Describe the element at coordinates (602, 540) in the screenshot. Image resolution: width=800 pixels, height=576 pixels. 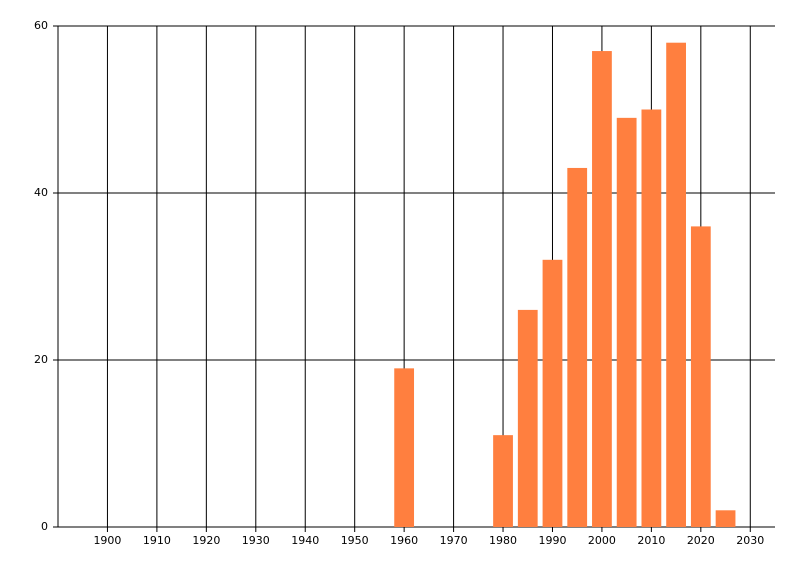
I see `x-tick-label: 2000` at that location.